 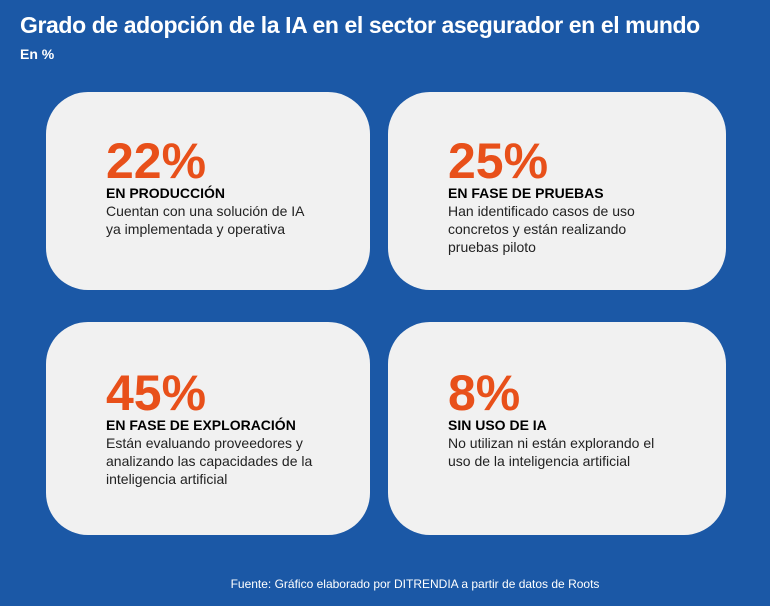 What do you see at coordinates (156, 393) in the screenshot?
I see `card-value: 45%` at bounding box center [156, 393].